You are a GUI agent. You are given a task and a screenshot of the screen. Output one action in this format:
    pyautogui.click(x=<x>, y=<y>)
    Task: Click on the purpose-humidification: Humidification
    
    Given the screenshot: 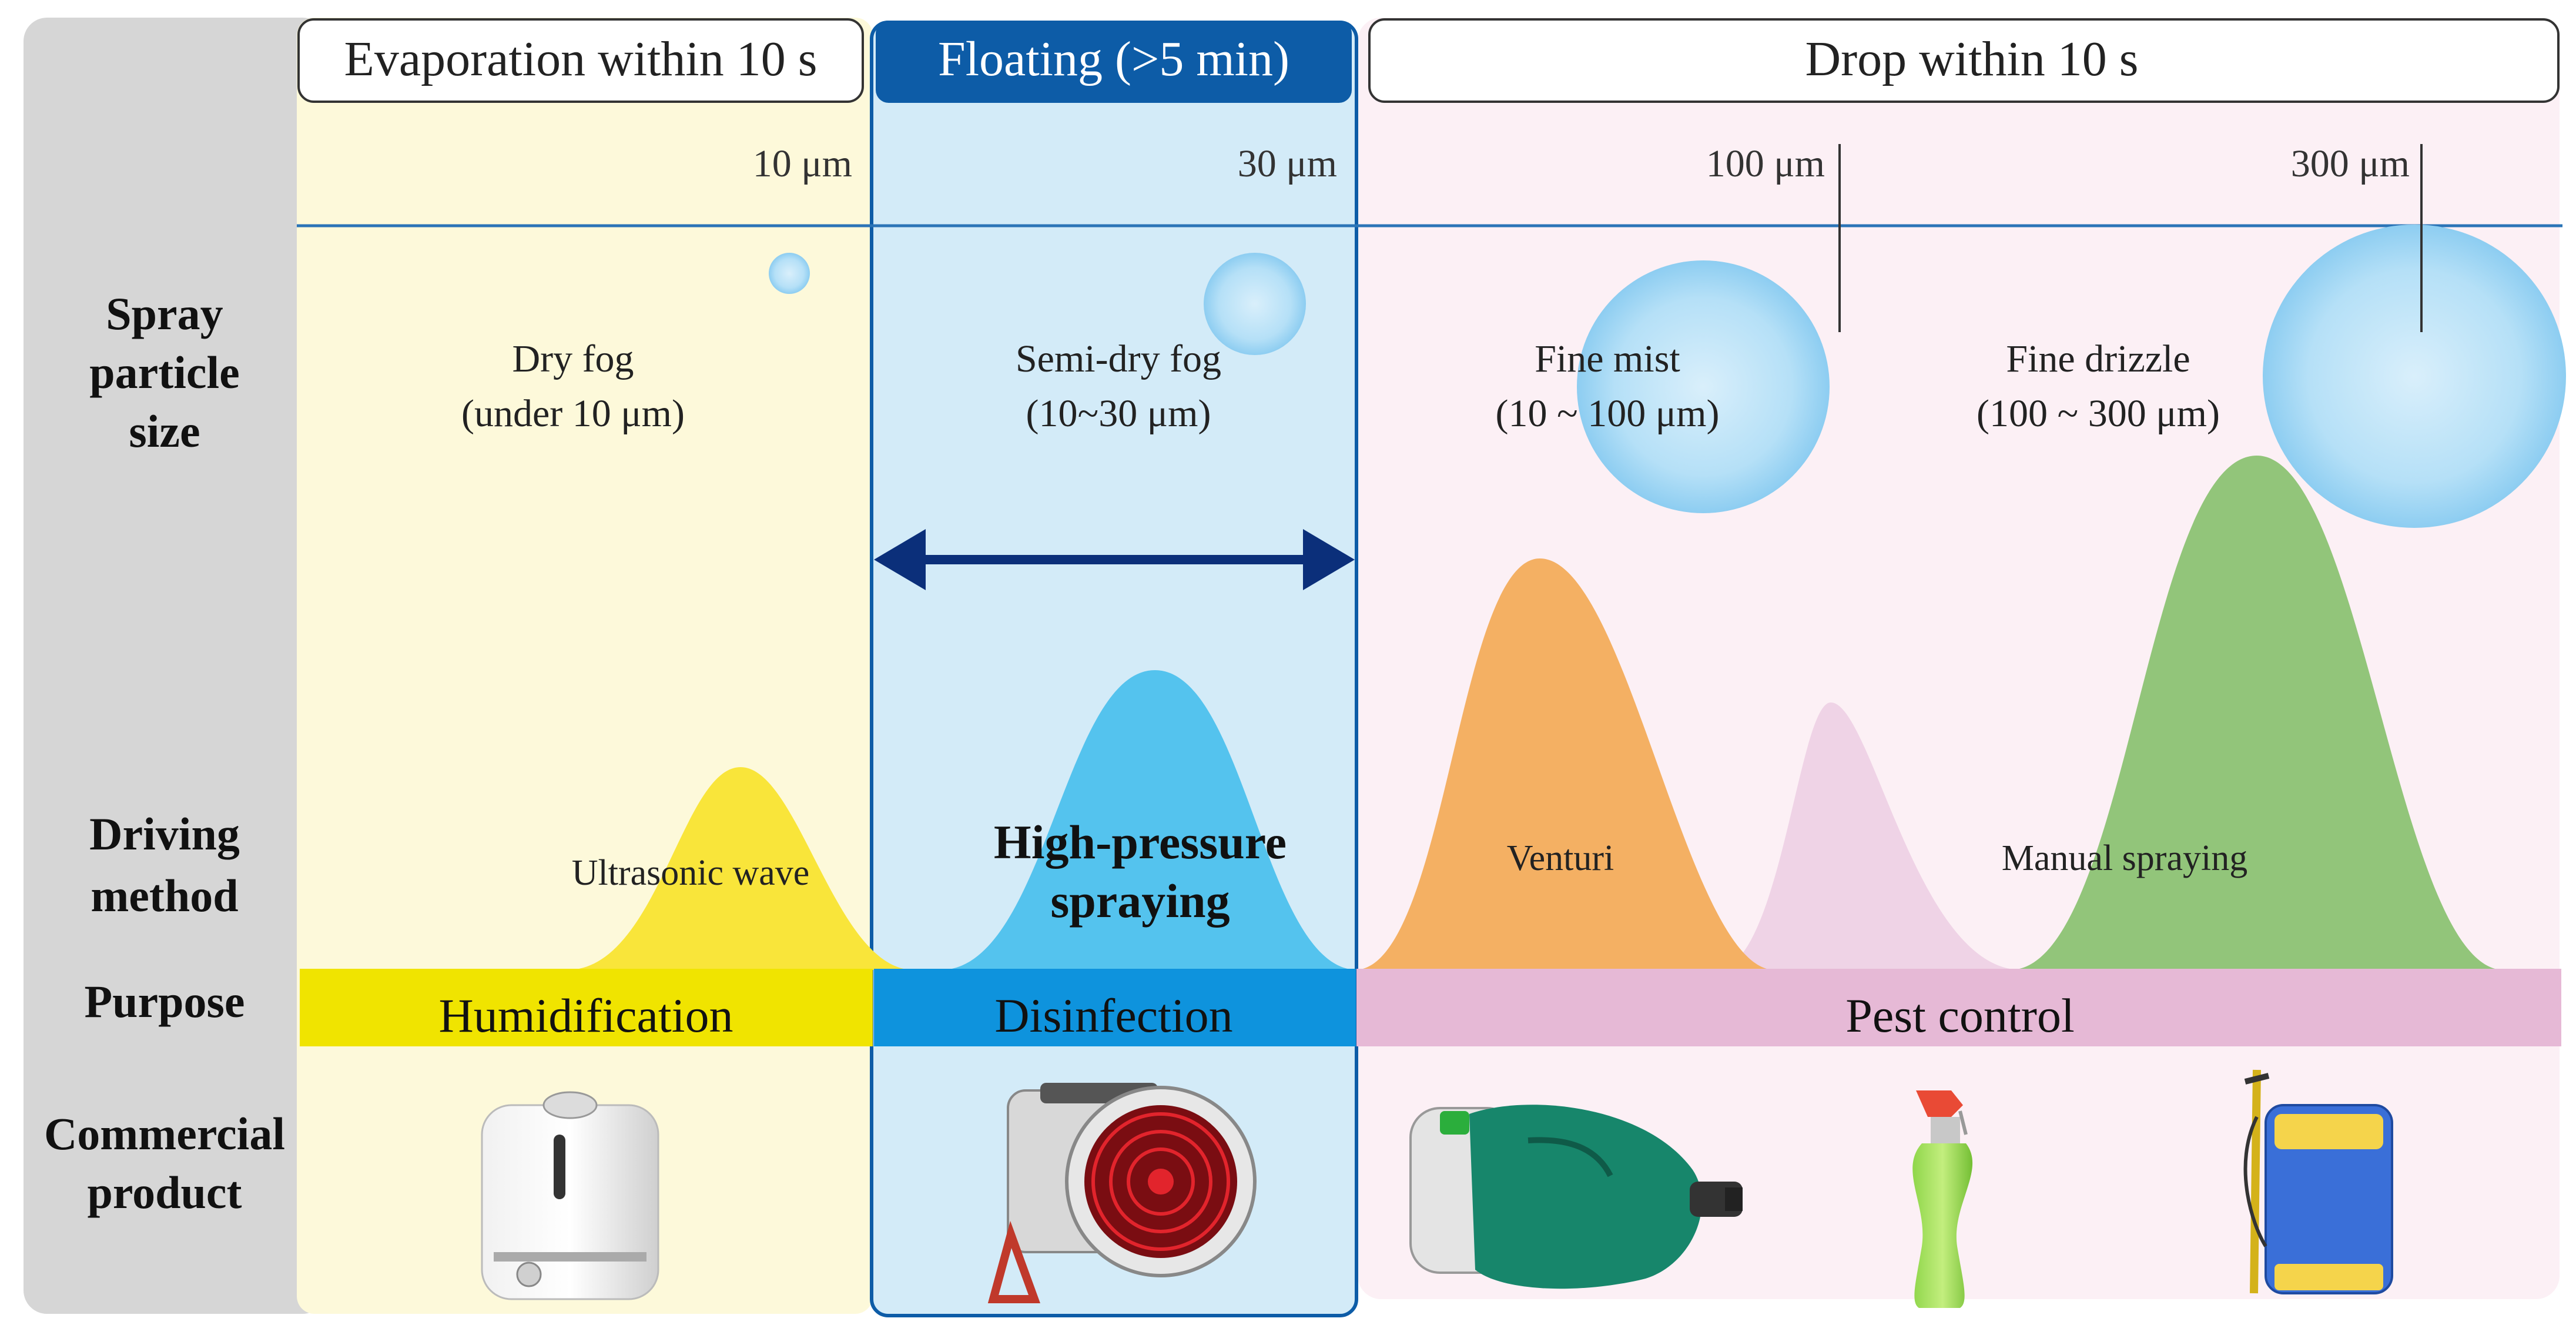 What is the action you would take?
    pyautogui.click(x=585, y=1015)
    